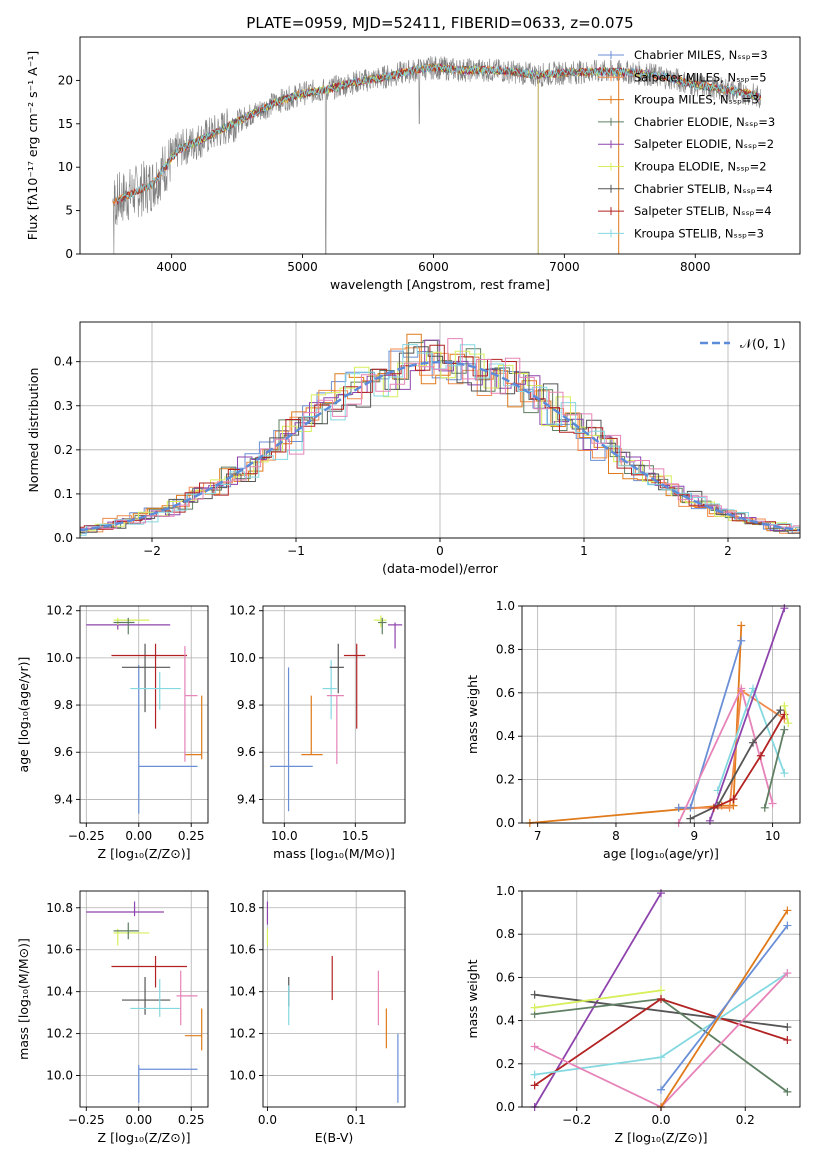 Image resolution: width=819 pixels, height=1170 pixels. What do you see at coordinates (763, 343) in the screenshot?
I see `legend-label: 𝒩(0, 1)` at bounding box center [763, 343].